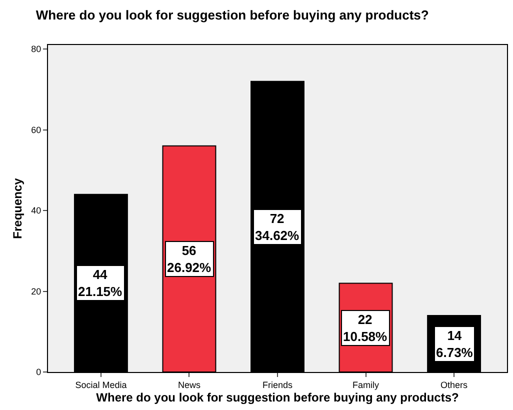  What do you see at coordinates (366, 385) in the screenshot?
I see `x-tick-label: Family` at bounding box center [366, 385].